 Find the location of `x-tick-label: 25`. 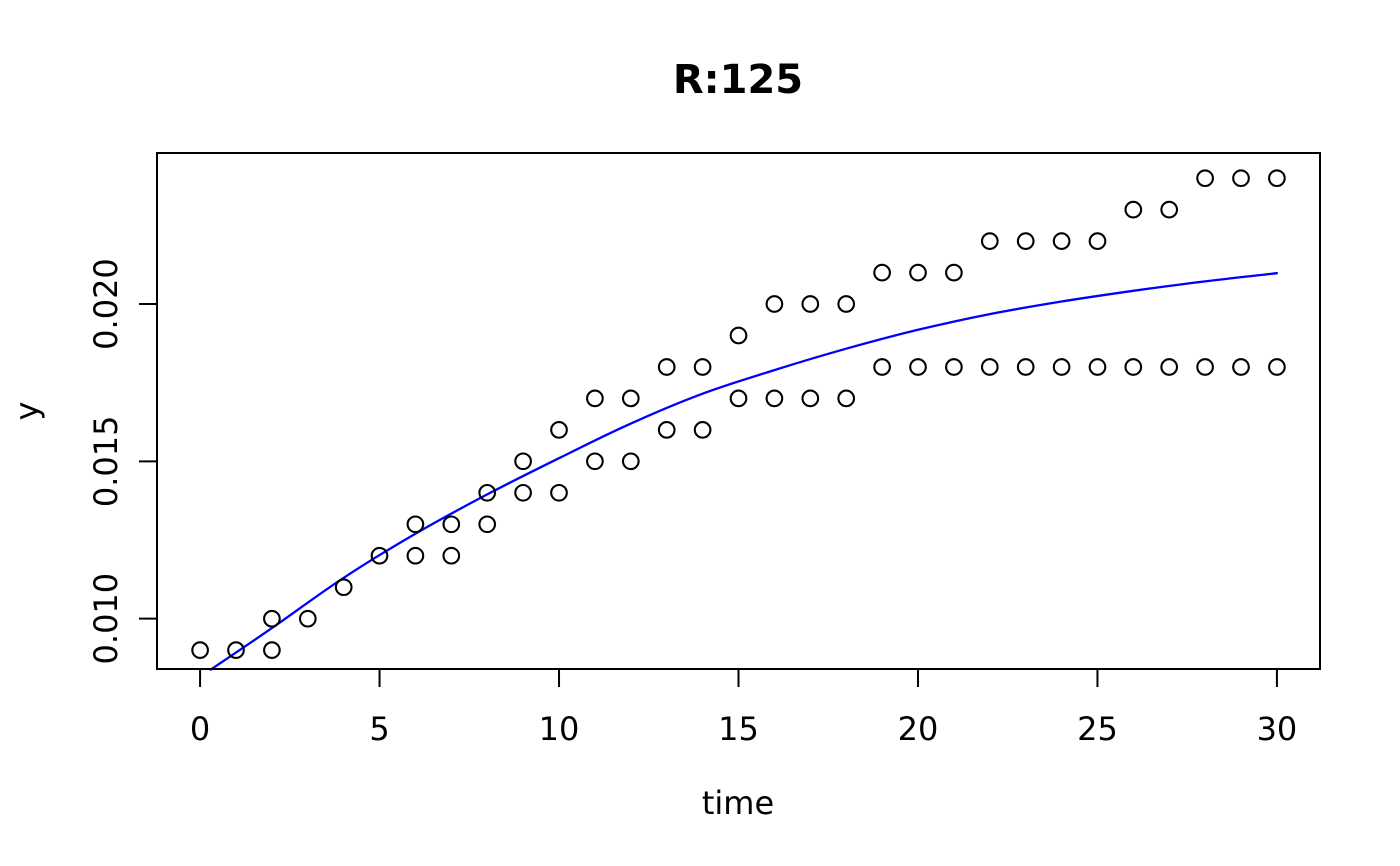

x-tick-label: 25 is located at coordinates (1097, 729).